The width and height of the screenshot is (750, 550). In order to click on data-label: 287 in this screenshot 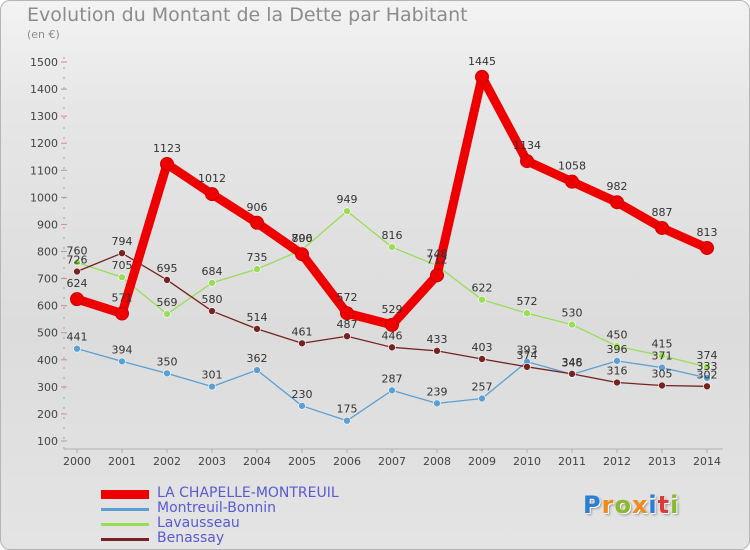, I will do `click(392, 378)`.